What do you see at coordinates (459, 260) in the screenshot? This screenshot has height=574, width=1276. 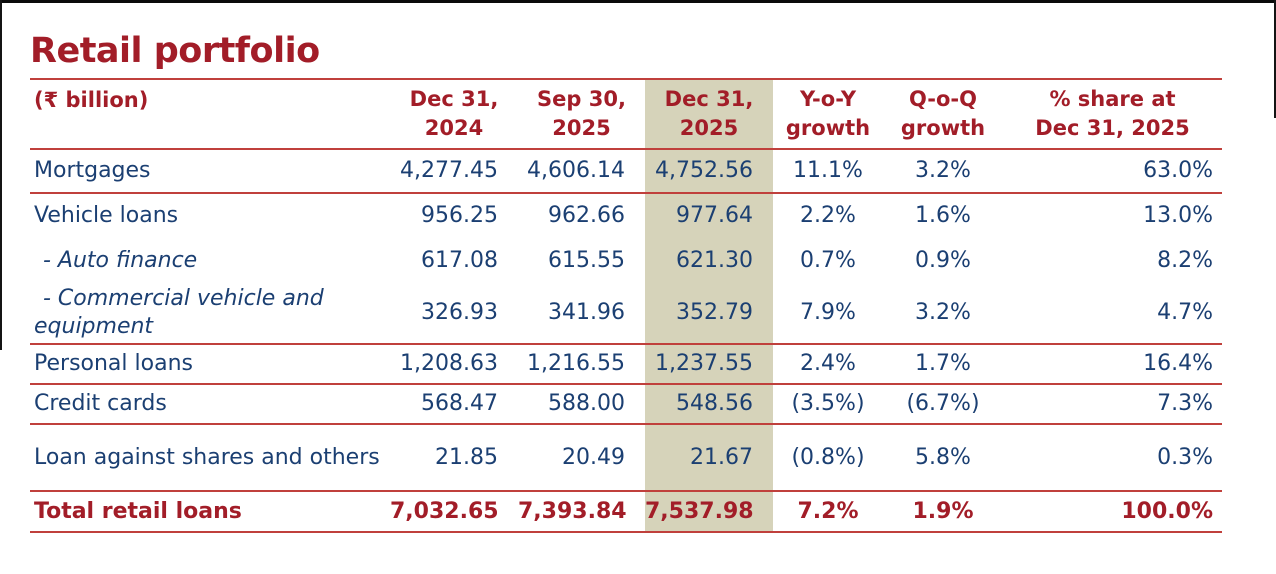 I see `cell-dec-2024: 617.08` at bounding box center [459, 260].